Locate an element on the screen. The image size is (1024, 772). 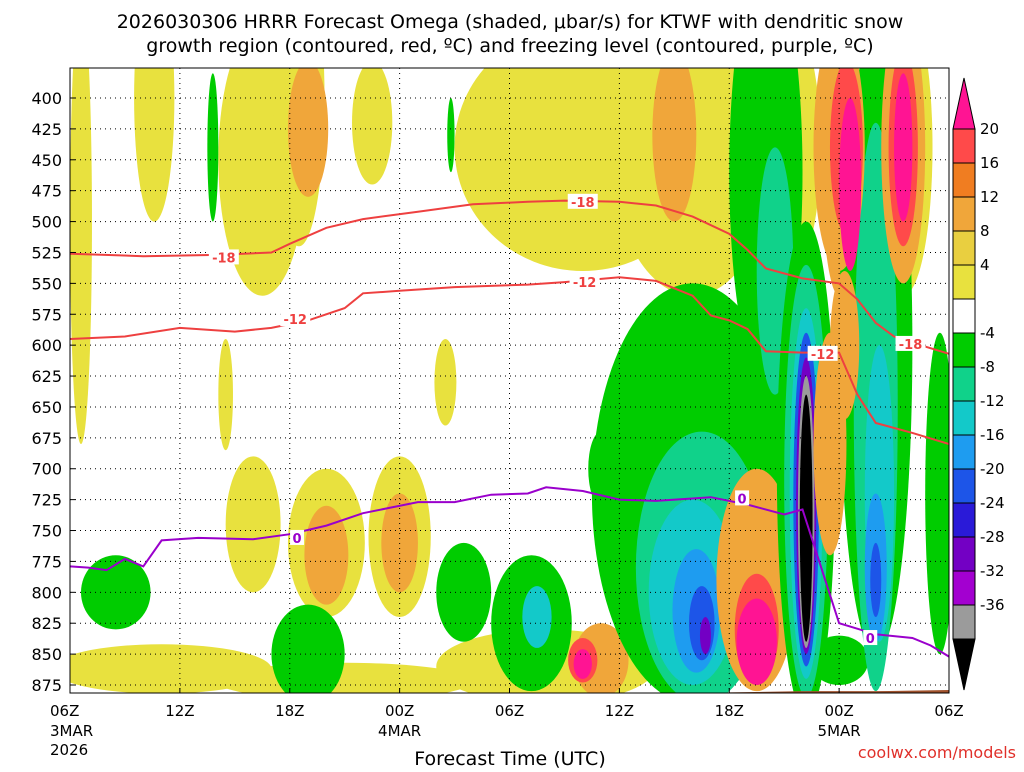
colorbar-label: -36 is located at coordinates (992, 605).